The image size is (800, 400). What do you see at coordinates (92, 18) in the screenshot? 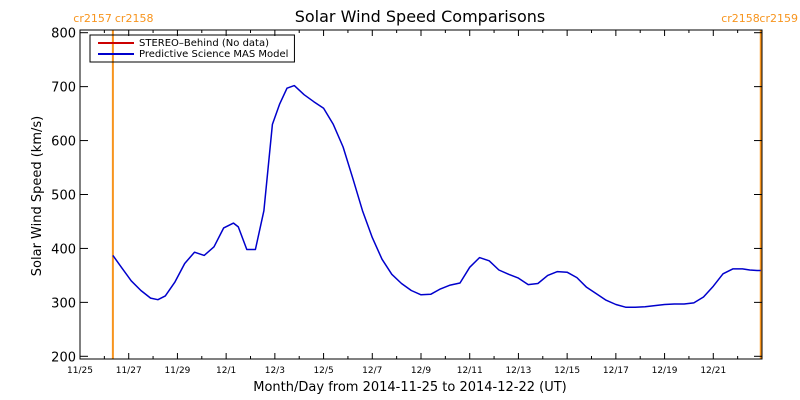
I see `carrington-label-left: cr2157` at bounding box center [92, 18].